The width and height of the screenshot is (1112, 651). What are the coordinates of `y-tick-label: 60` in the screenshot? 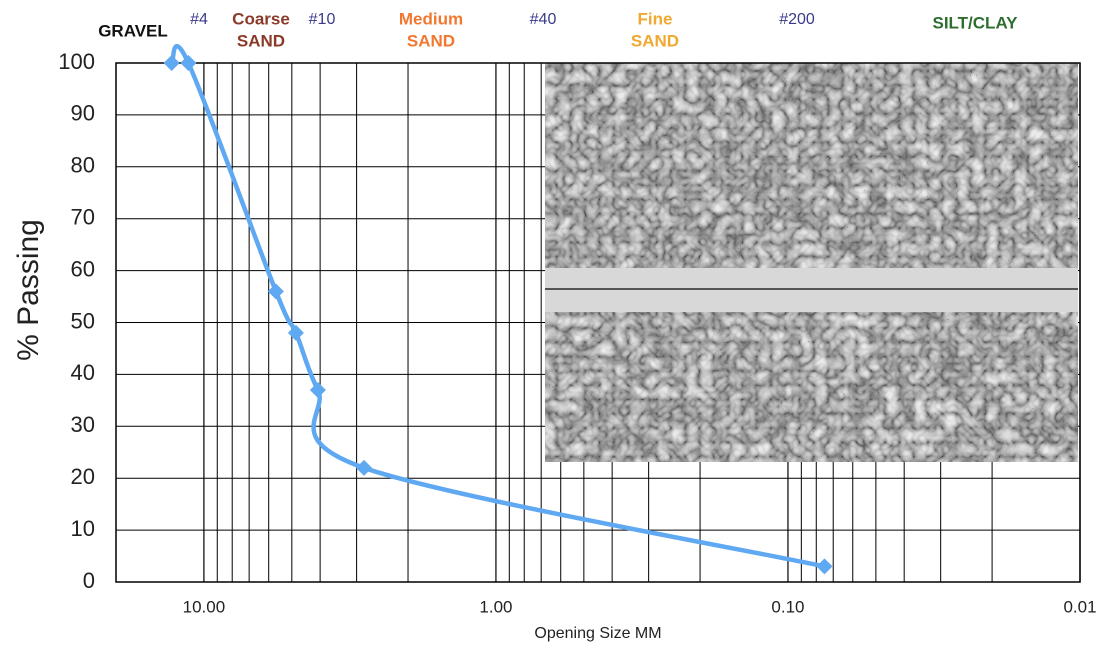 It's located at (83, 268).